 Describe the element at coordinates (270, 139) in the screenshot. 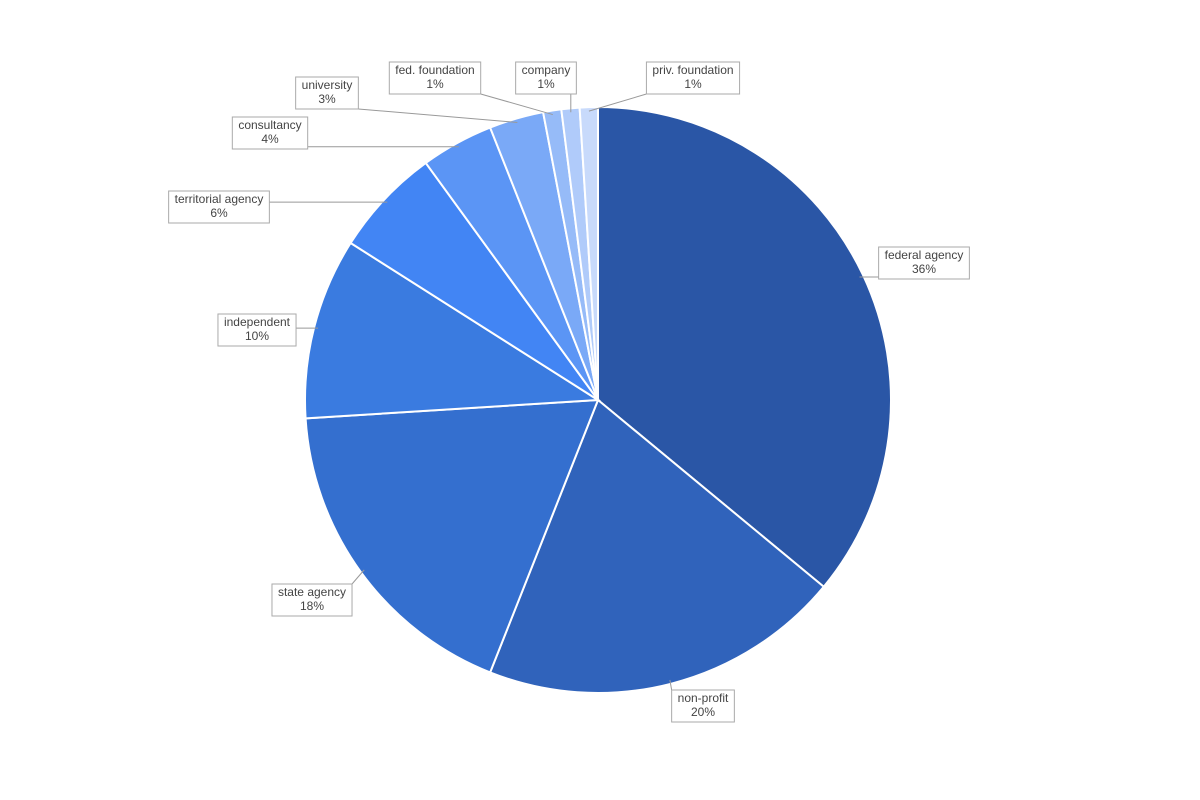

I see `label-value: 4%` at that location.